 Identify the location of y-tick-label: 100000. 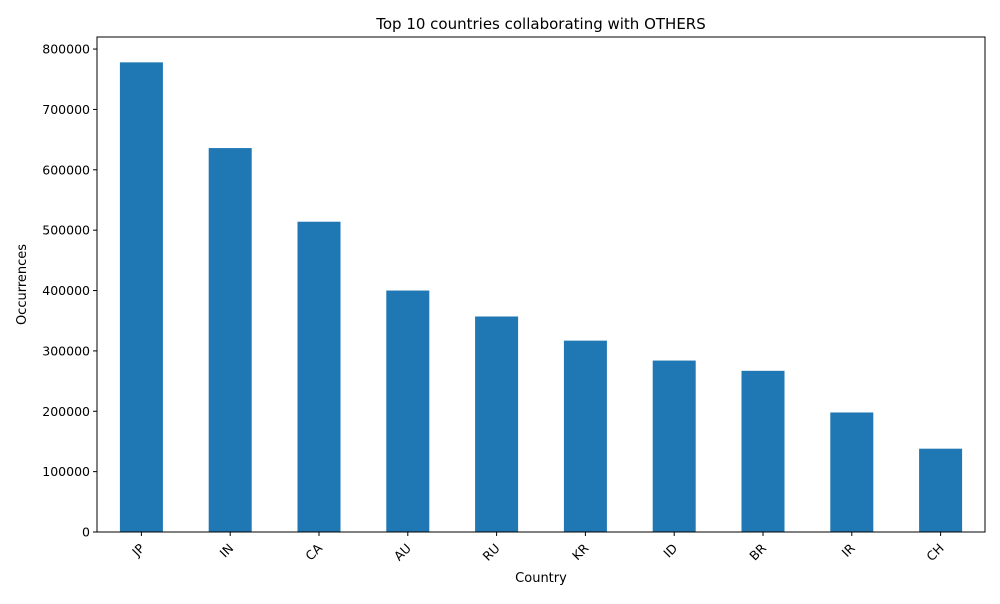
(66, 471).